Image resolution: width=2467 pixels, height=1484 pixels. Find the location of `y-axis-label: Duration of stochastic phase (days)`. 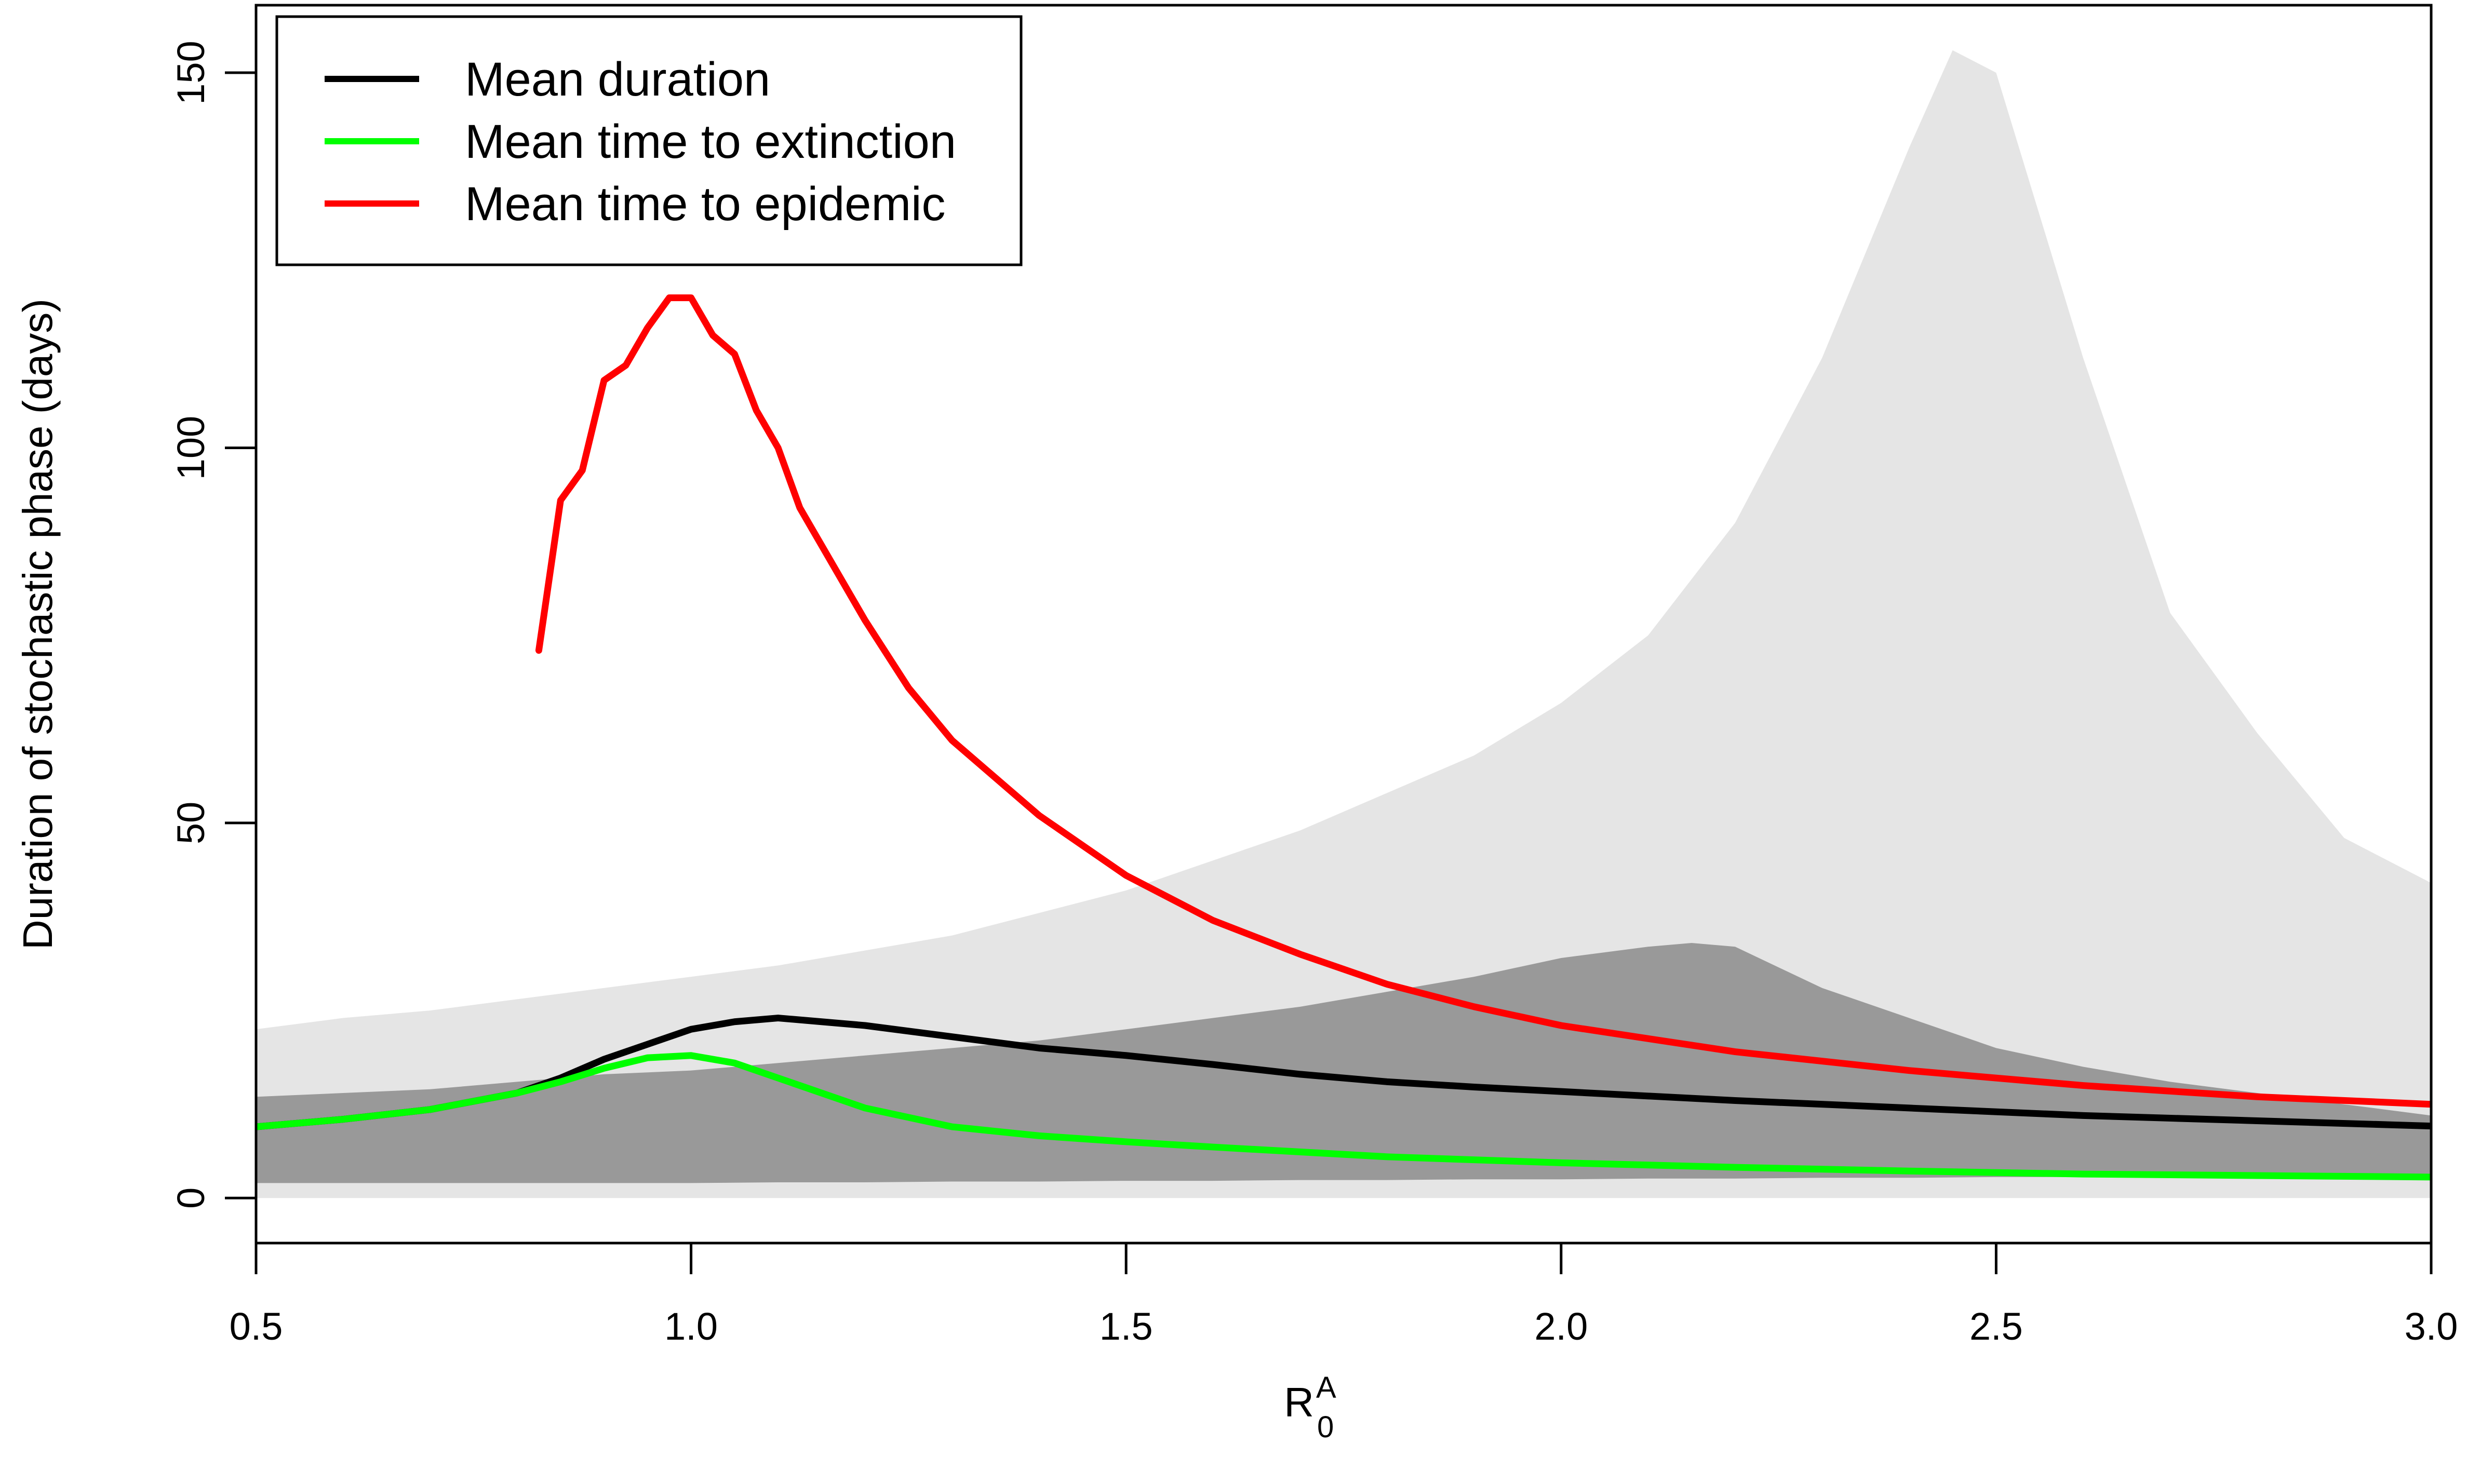

y-axis-label: Duration of stochastic phase (days) is located at coordinates (38, 625).